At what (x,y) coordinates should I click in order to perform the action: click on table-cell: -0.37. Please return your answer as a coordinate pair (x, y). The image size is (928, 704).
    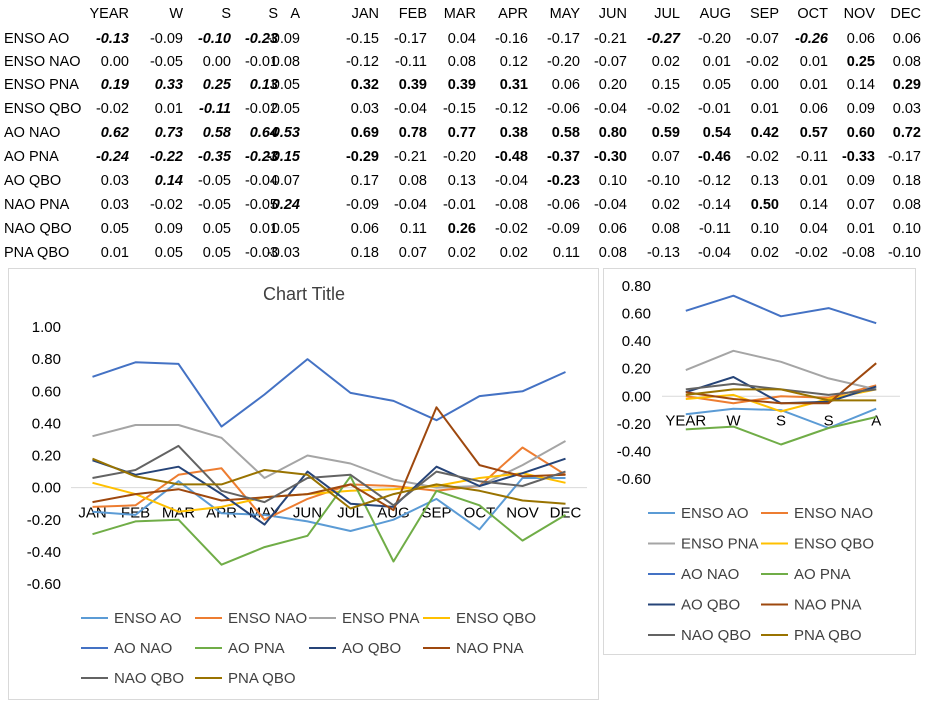
    Looking at the image, I should click on (563, 157).